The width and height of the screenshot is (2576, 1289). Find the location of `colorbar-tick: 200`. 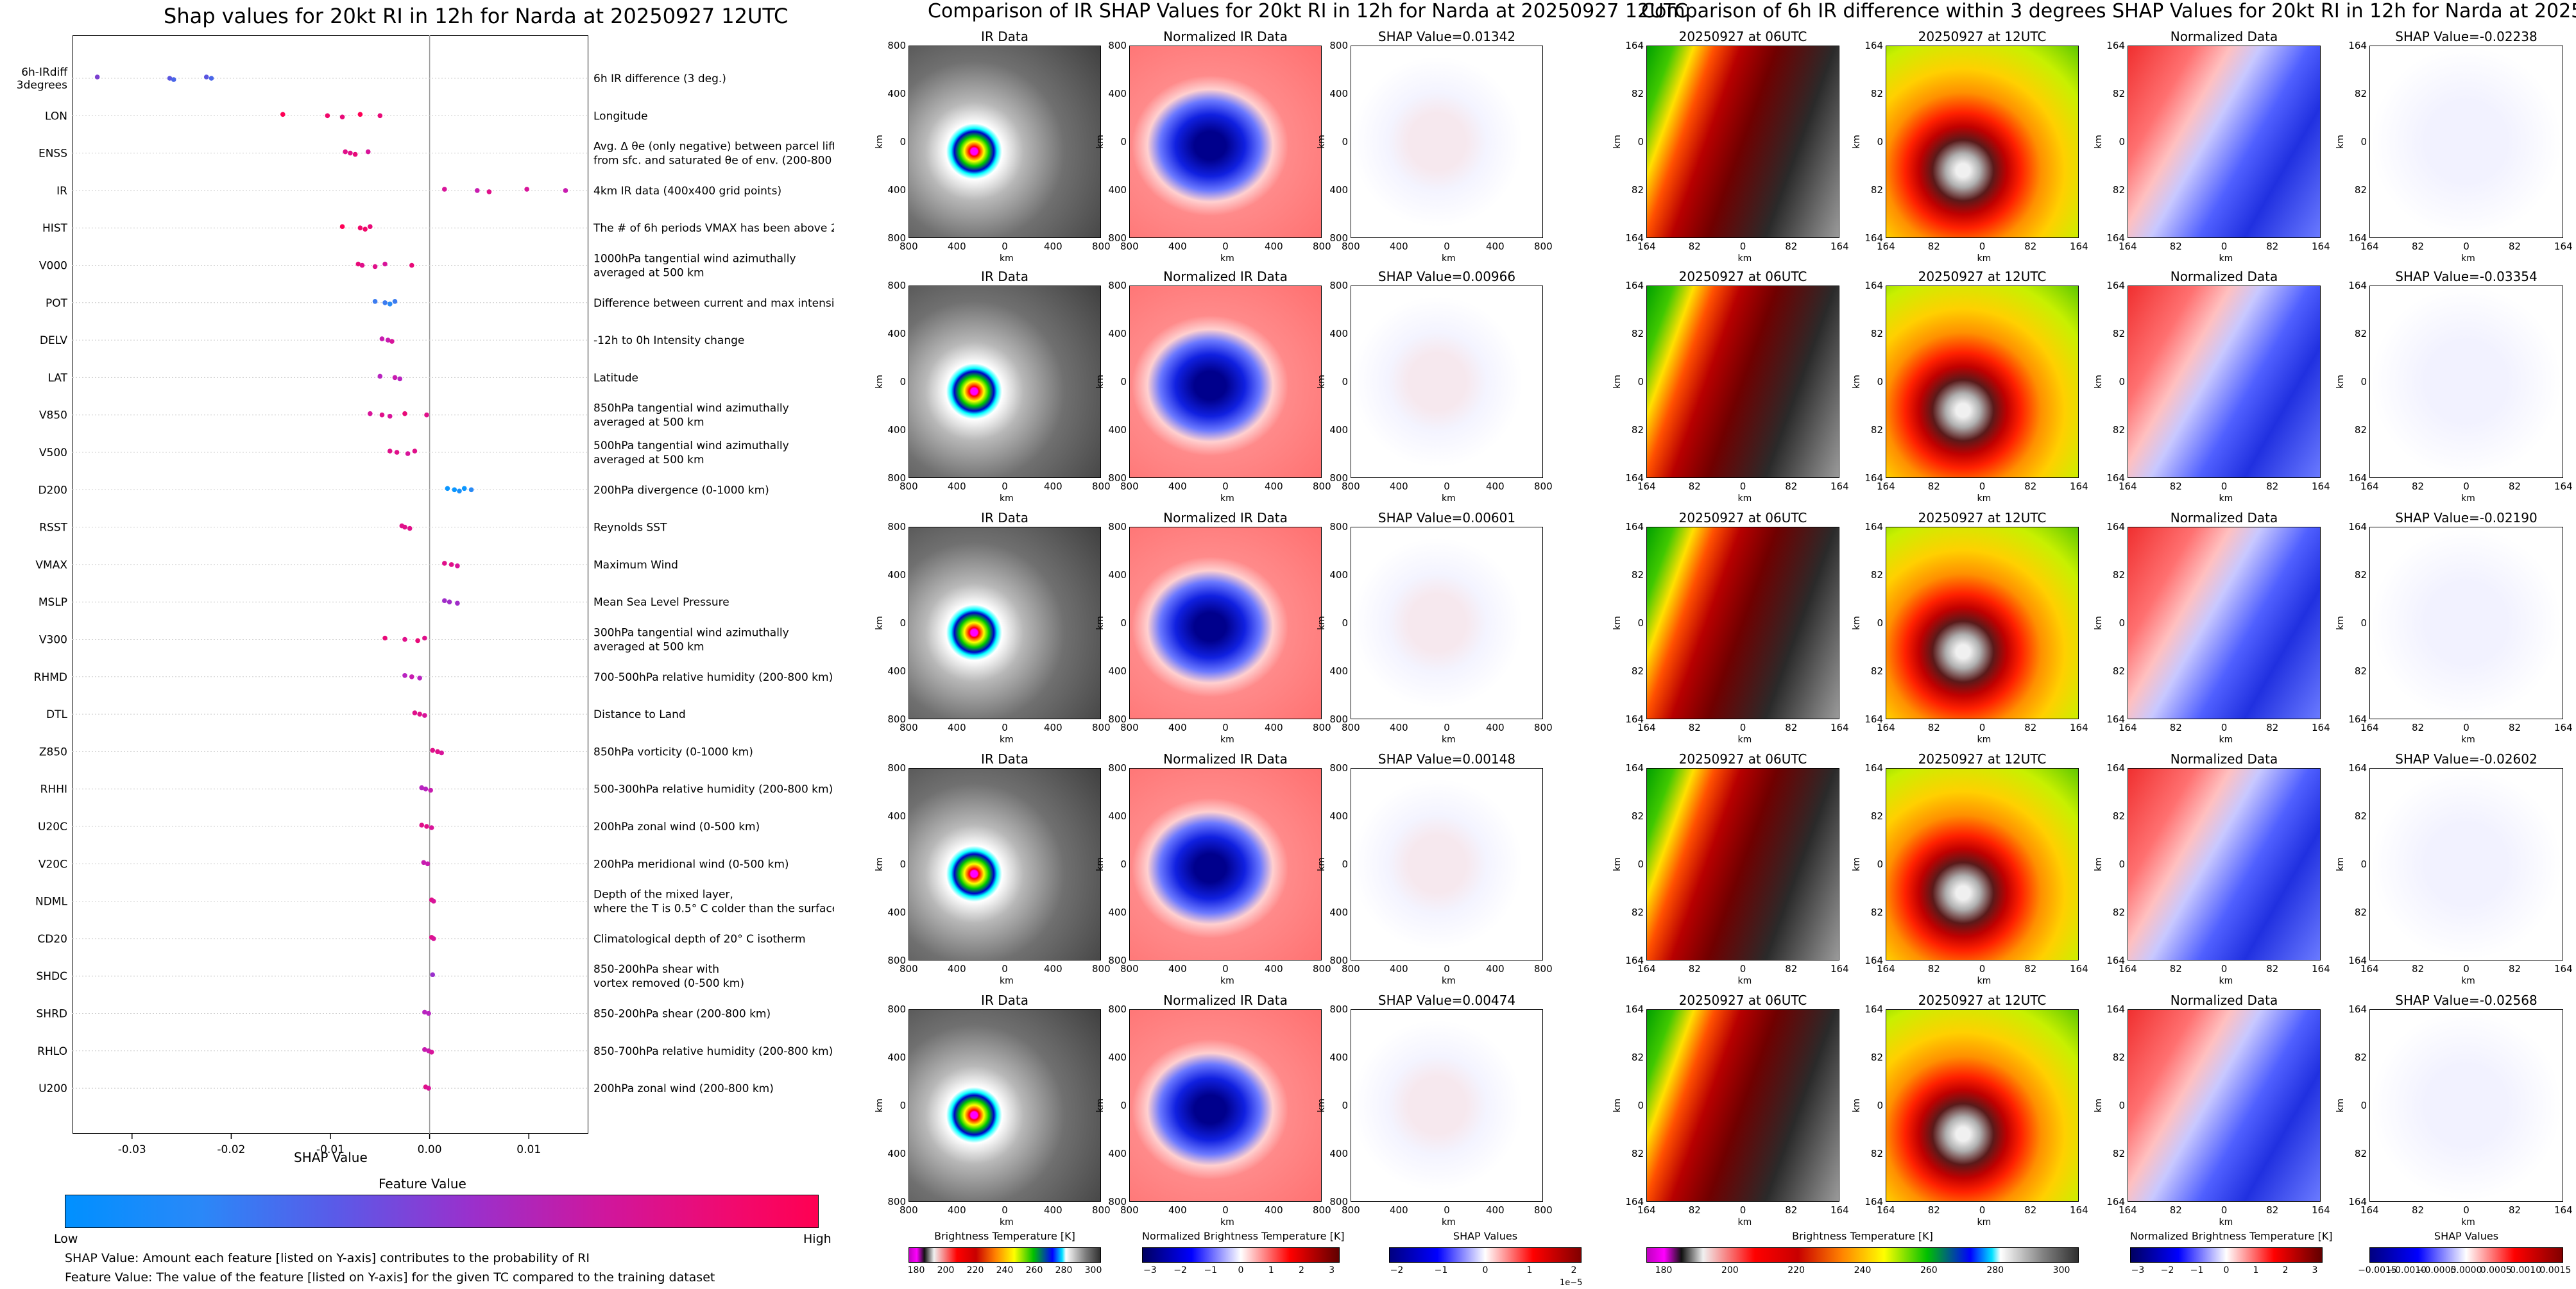

colorbar-tick: 200 is located at coordinates (946, 1270).